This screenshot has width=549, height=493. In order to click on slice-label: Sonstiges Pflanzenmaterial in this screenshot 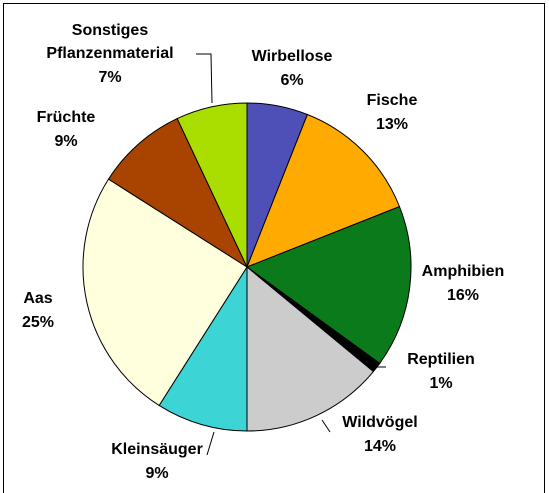, I will do `click(109, 42)`.